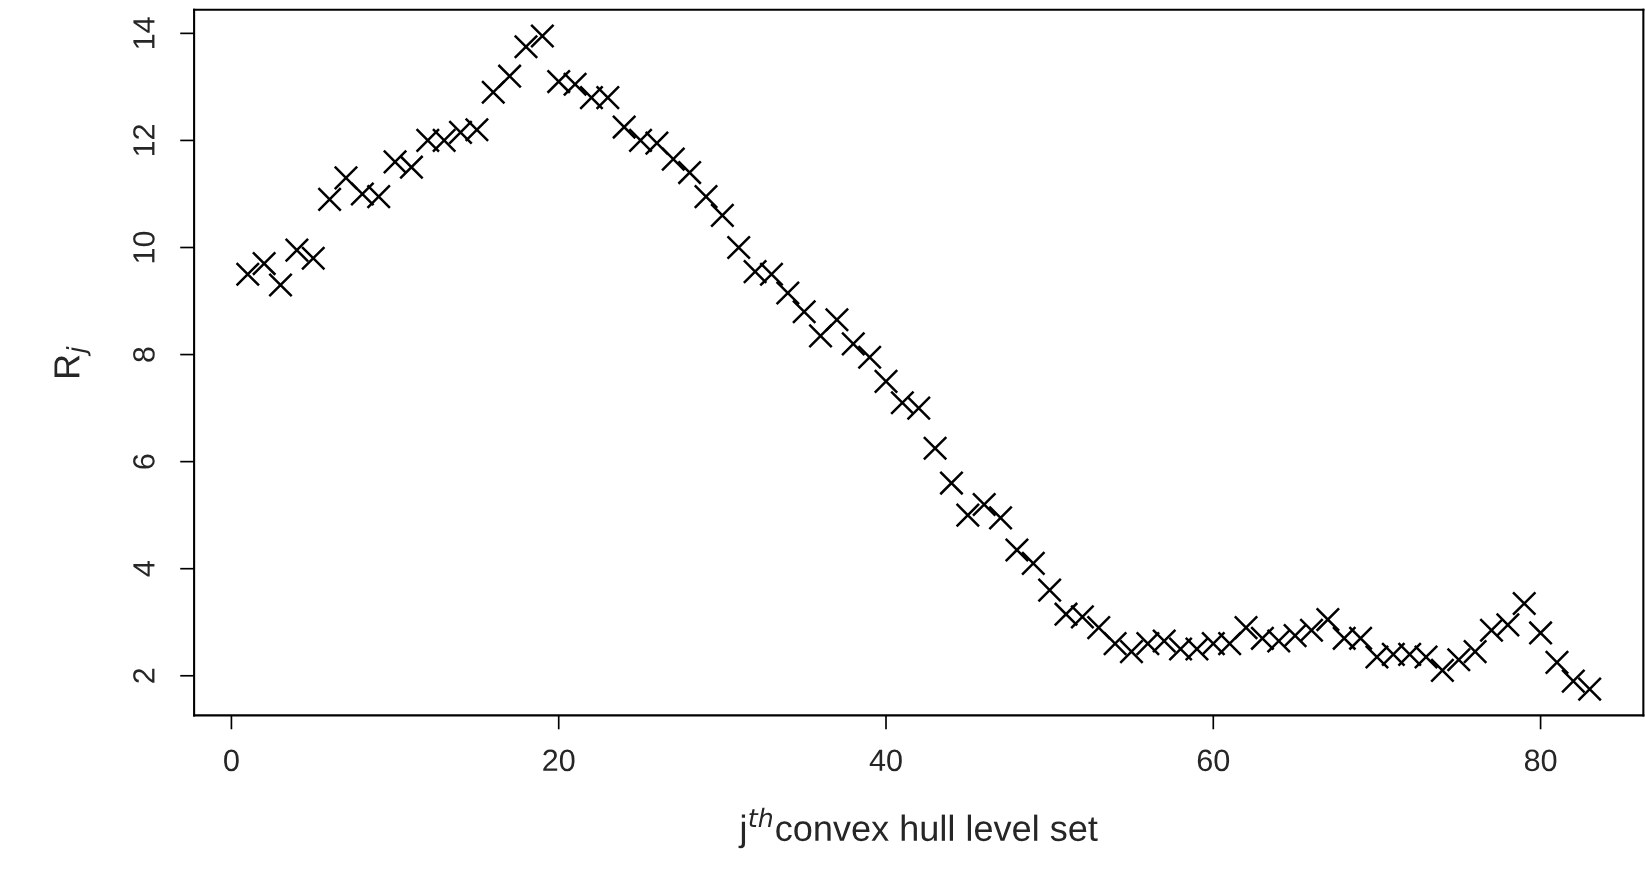  I want to click on x-tick-label: 40, so click(885, 760).